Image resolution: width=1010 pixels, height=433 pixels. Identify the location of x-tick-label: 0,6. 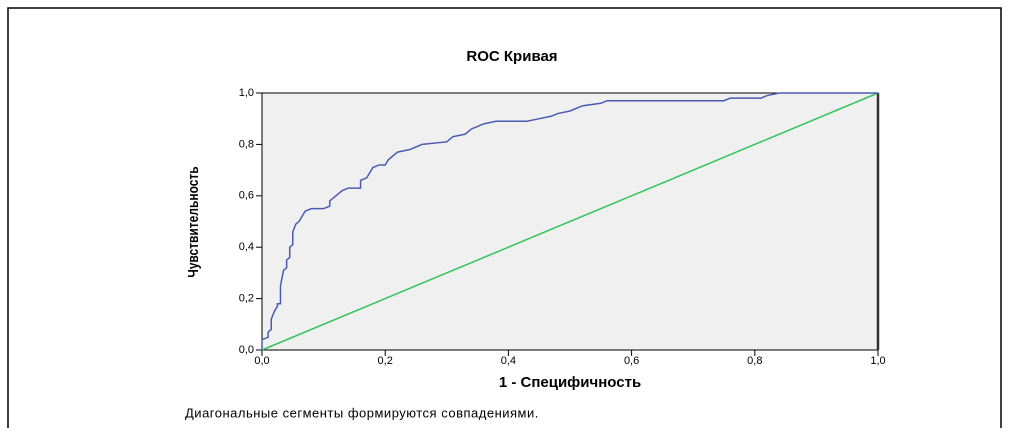
(631, 361).